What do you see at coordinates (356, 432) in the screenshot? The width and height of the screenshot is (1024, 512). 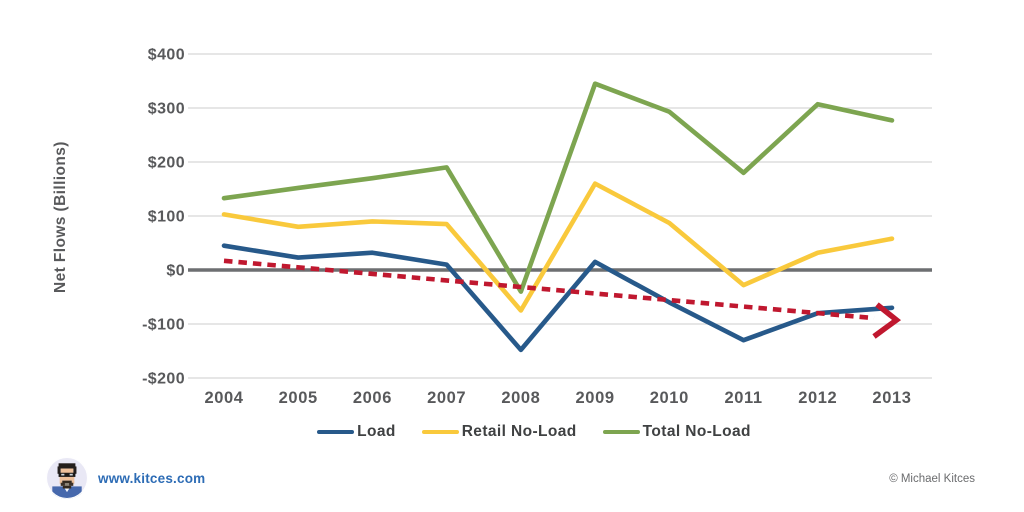 I see `legend-item-load: Load` at bounding box center [356, 432].